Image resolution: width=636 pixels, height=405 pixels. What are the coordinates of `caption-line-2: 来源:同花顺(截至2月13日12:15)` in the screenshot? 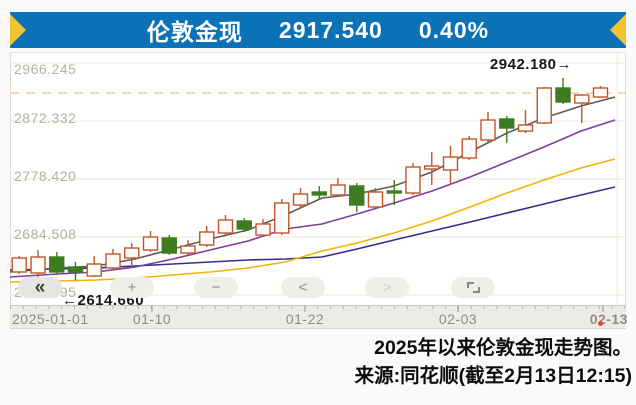 It's located at (493, 376).